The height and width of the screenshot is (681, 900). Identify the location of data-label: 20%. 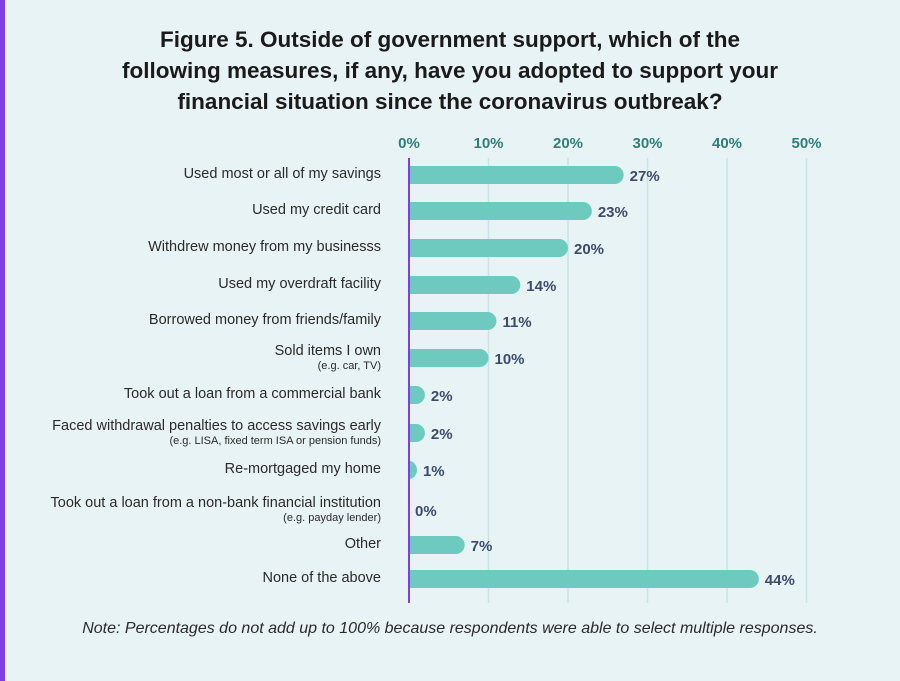
(589, 249).